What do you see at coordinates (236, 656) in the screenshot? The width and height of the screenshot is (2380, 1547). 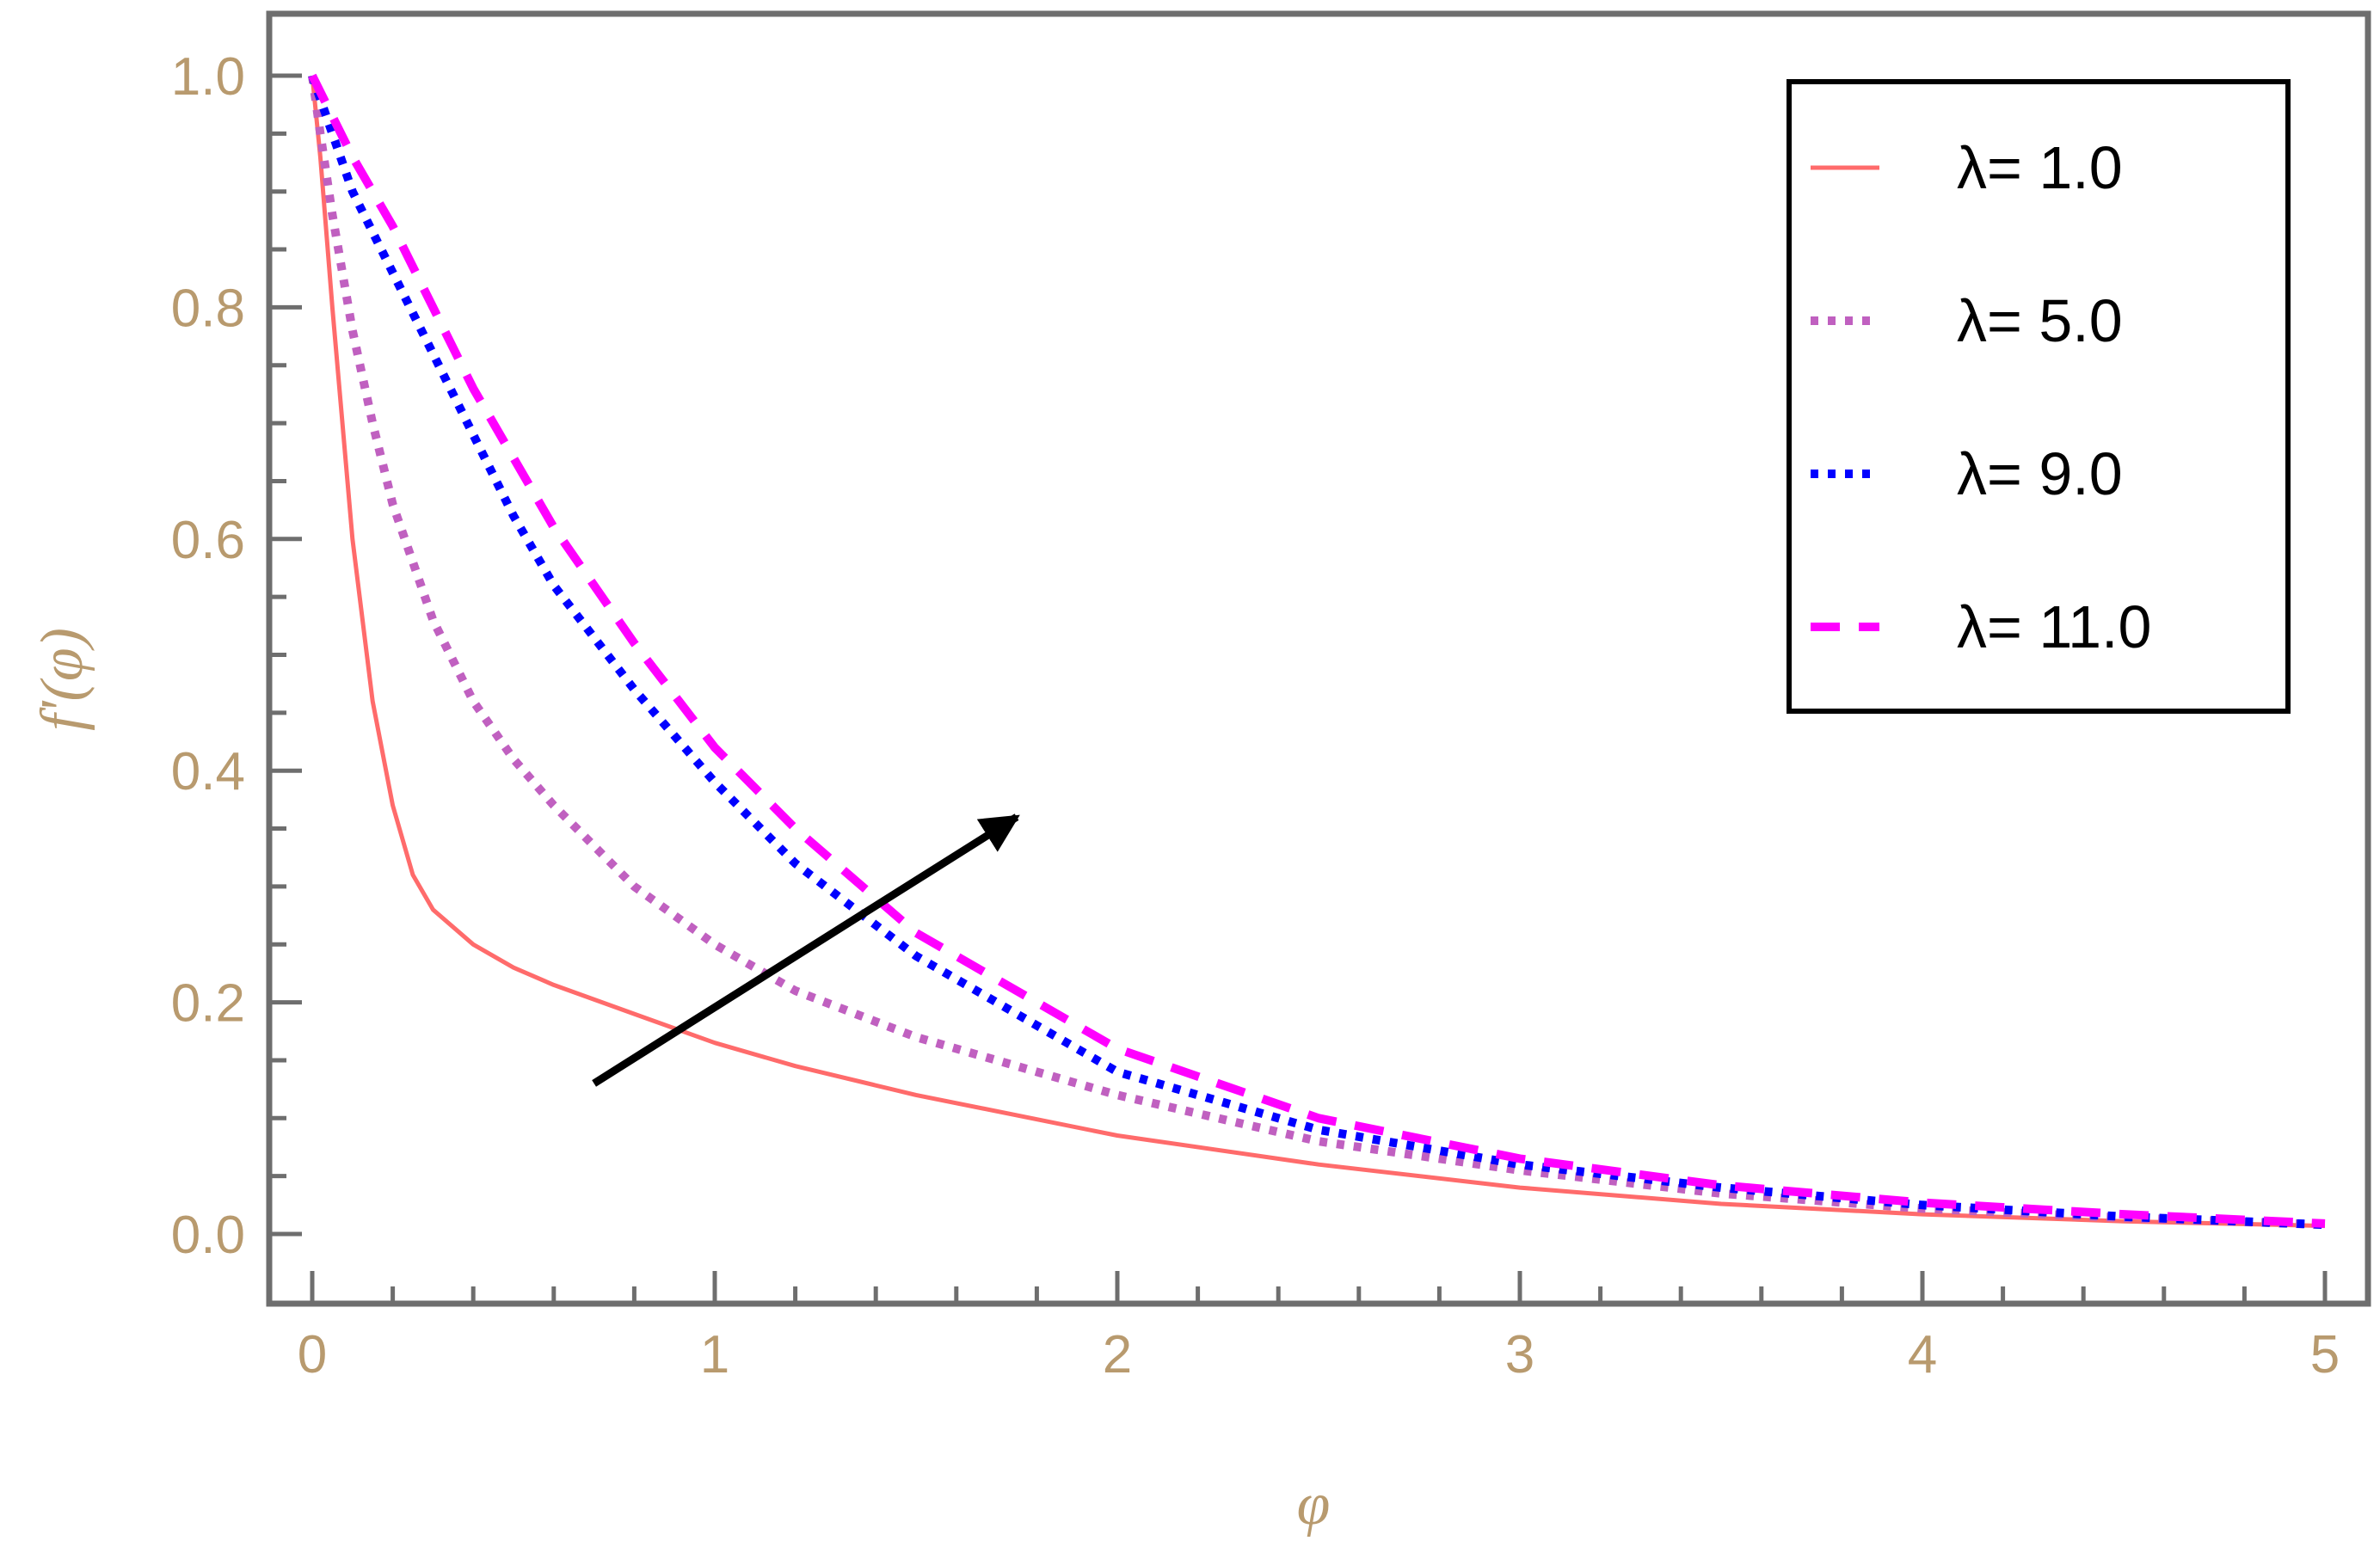 I see `y-axis-ticks: 0.0 0.2 0.4 0.6 0.8 1.0` at bounding box center [236, 656].